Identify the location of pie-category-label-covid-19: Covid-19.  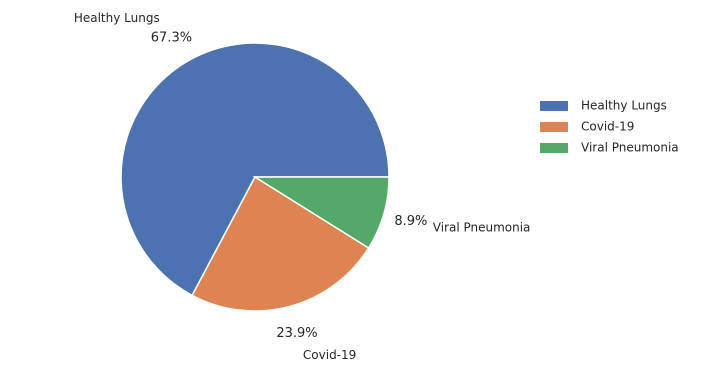
(329, 355).